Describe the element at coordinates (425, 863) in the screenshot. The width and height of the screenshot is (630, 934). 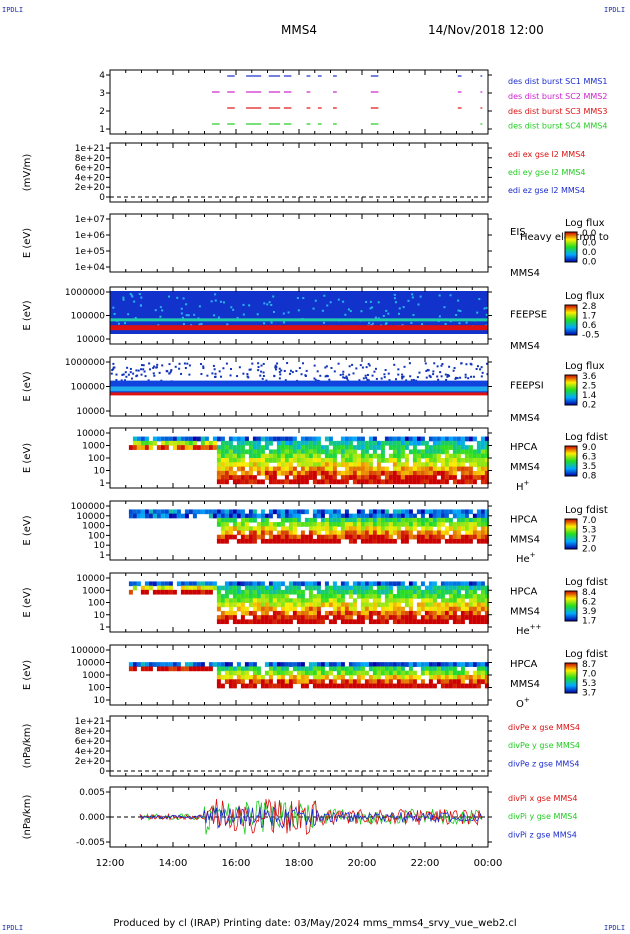
I see `x-tick-label: 22:00` at that location.